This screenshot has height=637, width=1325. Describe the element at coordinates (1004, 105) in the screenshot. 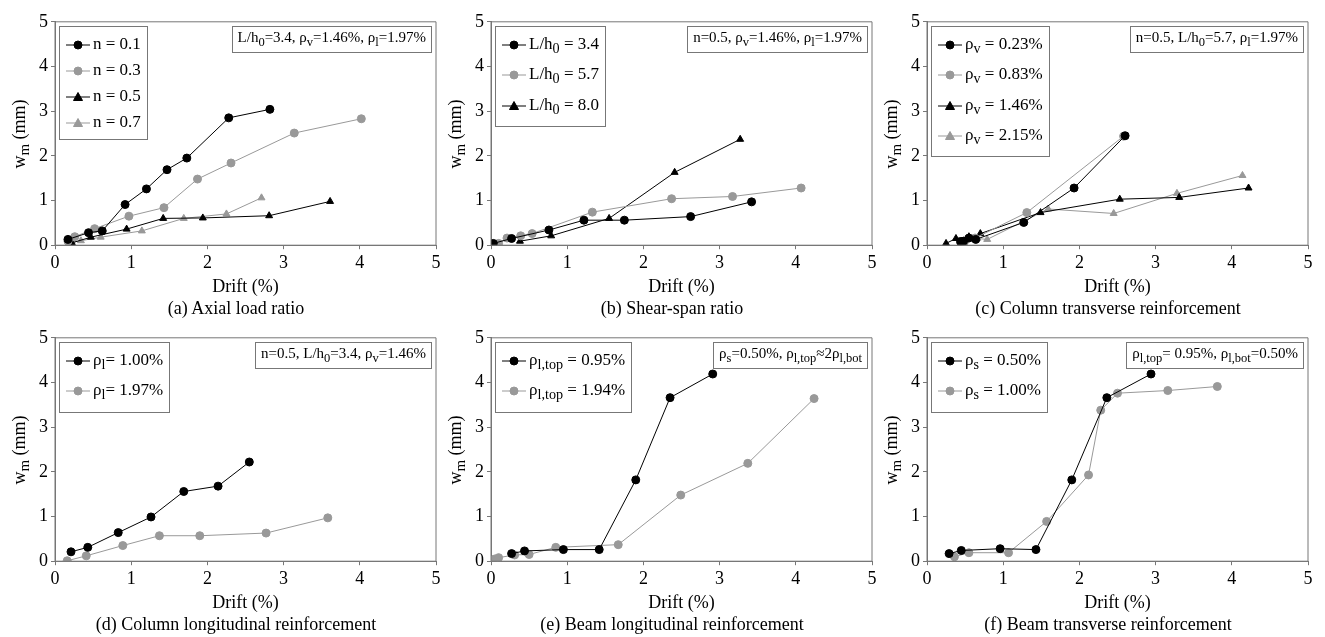

I see `legend-label: ρ$_{v}$ = 1.46%` at that location.